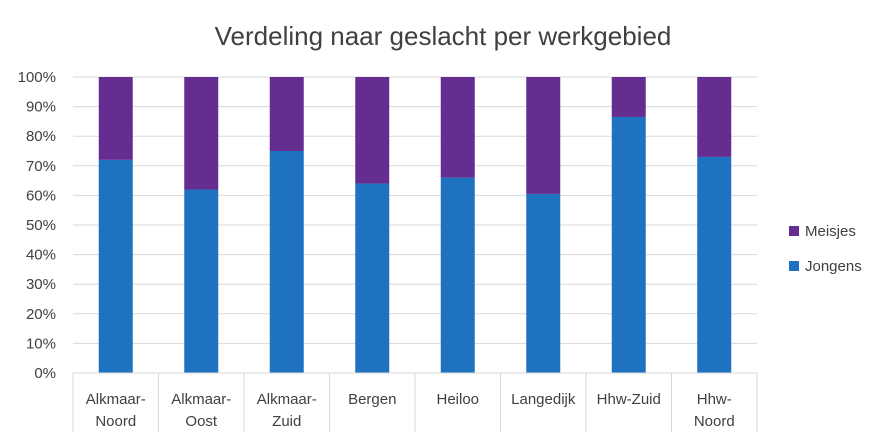 Image resolution: width=886 pixels, height=443 pixels. What do you see at coordinates (41, 314) in the screenshot?
I see `y-tick-label: 20%` at bounding box center [41, 314].